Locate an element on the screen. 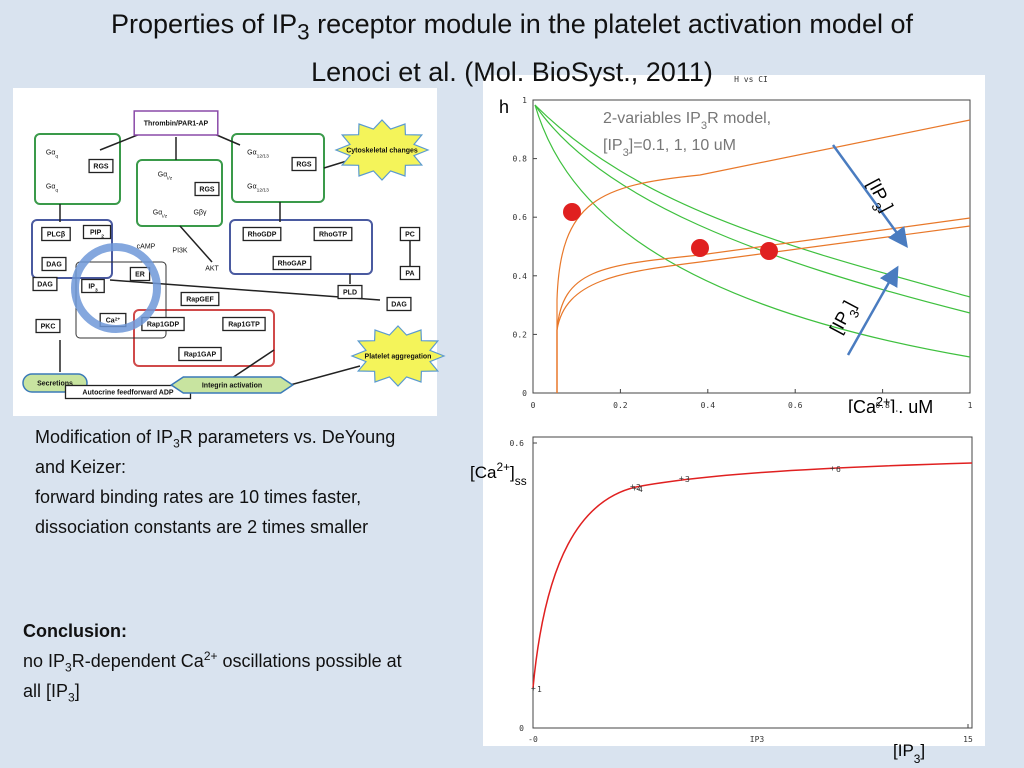 This screenshot has width=1024, height=768. text-run: no IP is located at coordinates (44, 661).